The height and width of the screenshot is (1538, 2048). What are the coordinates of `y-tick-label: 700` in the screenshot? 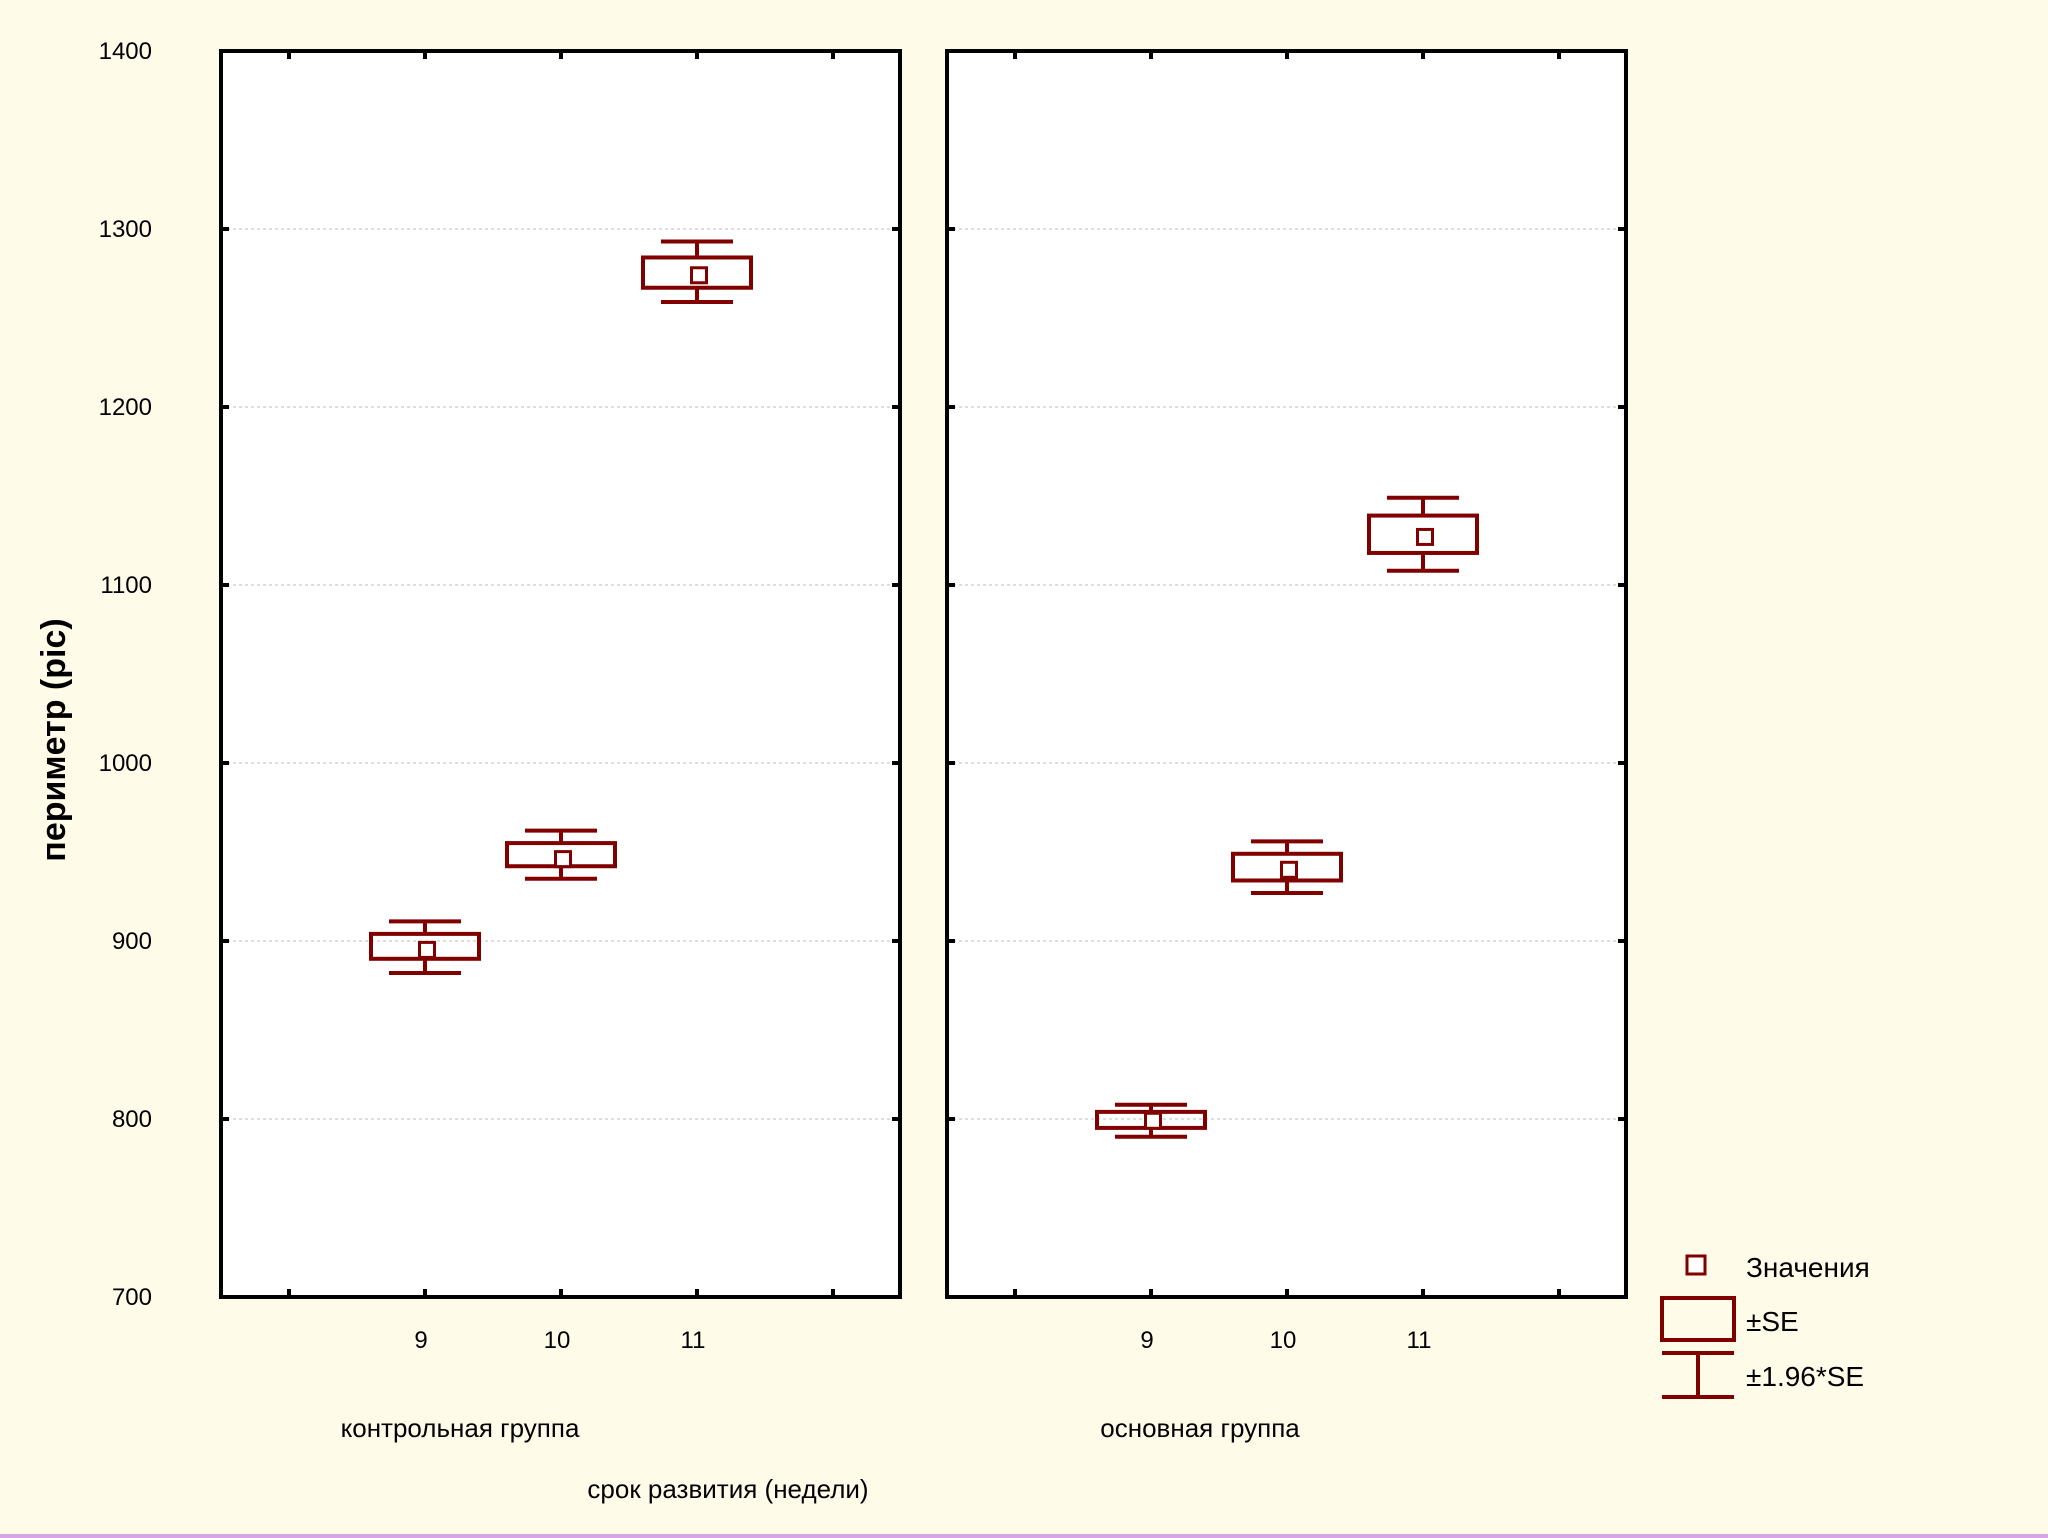 It's located at (132, 1297).